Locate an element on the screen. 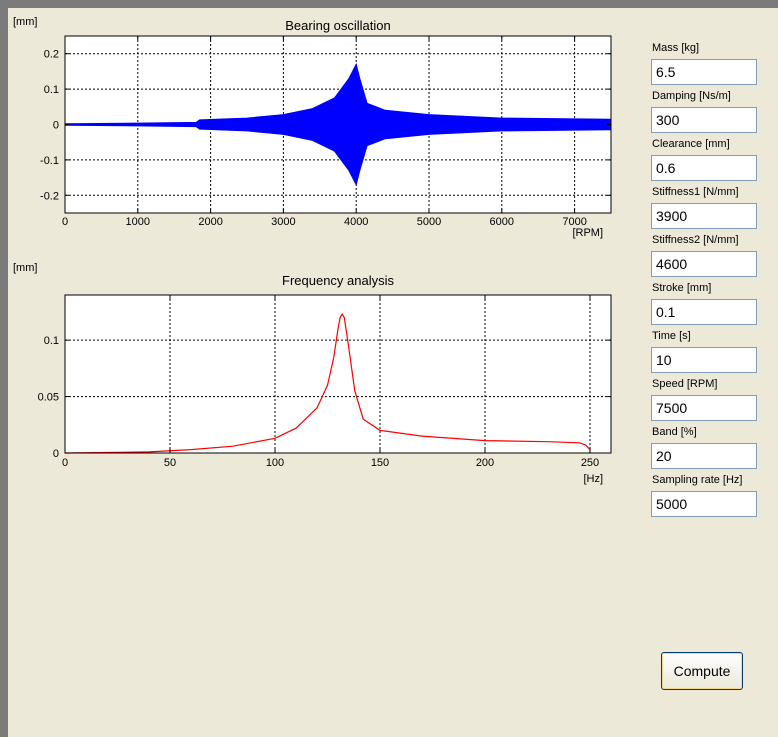  stiffness2-label: Stiffness2 [N/mm] is located at coordinates (695, 240).